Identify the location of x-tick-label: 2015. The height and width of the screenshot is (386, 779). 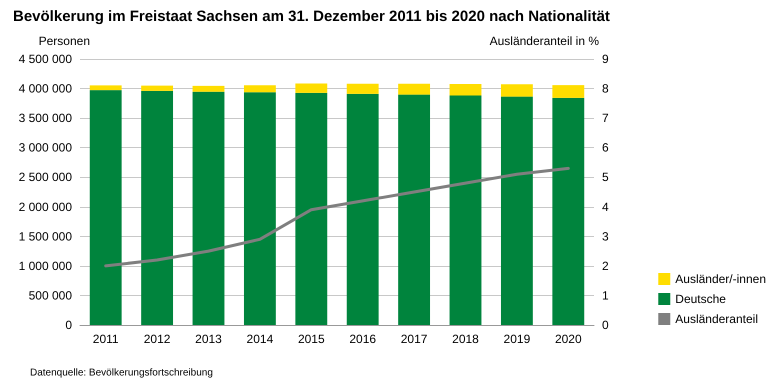
(311, 339).